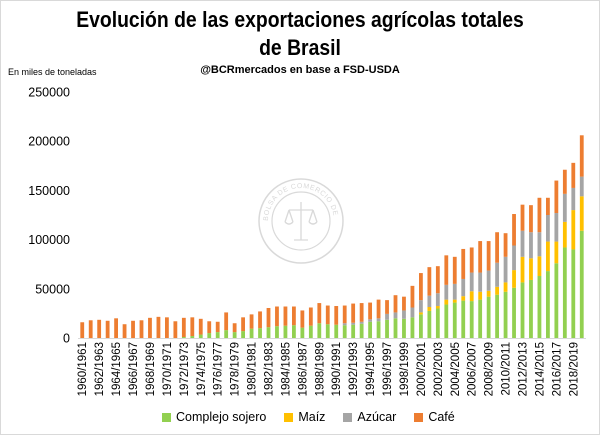 The image size is (600, 435). I want to click on x-tick-label: 1996/1997, so click(388, 369).